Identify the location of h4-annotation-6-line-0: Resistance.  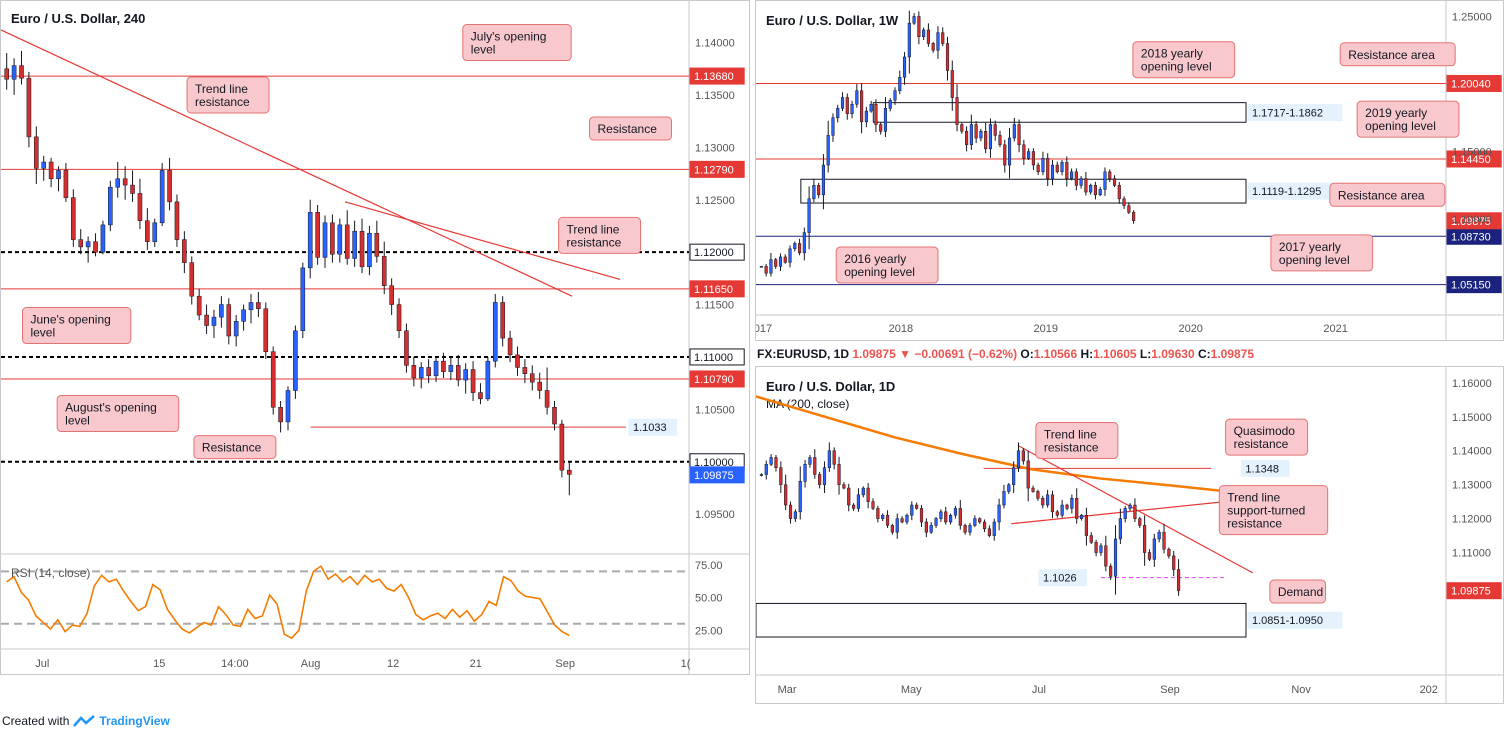
(232, 448).